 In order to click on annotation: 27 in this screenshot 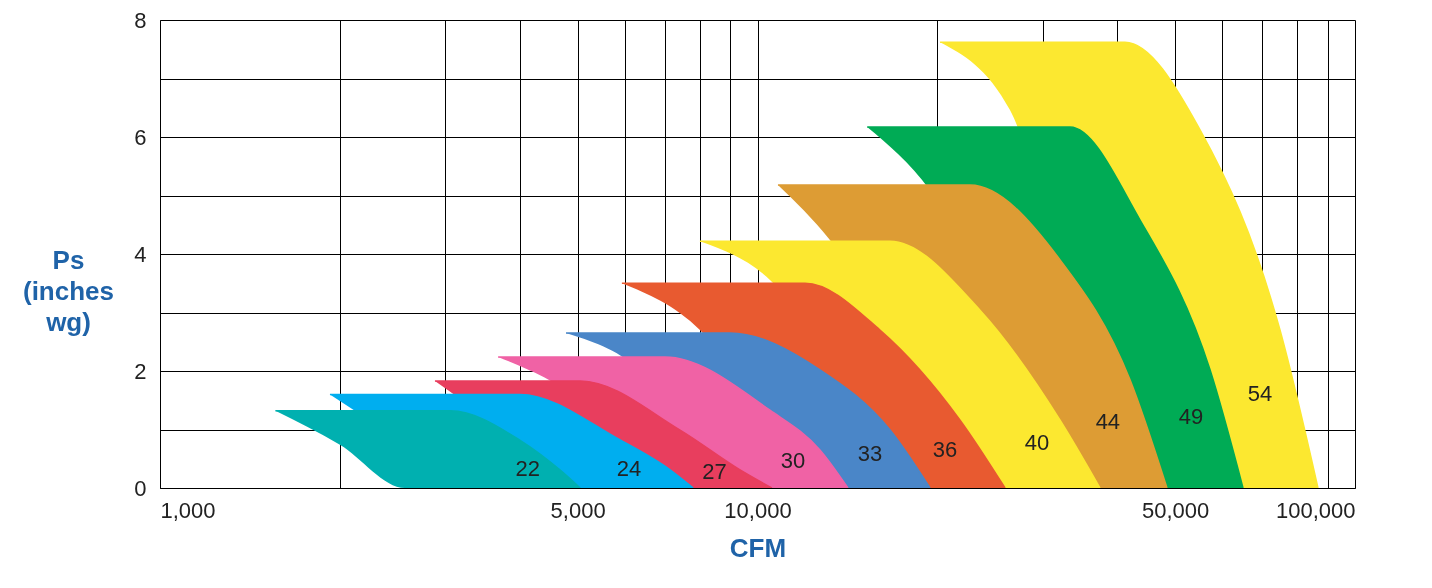, I will do `click(714, 472)`.